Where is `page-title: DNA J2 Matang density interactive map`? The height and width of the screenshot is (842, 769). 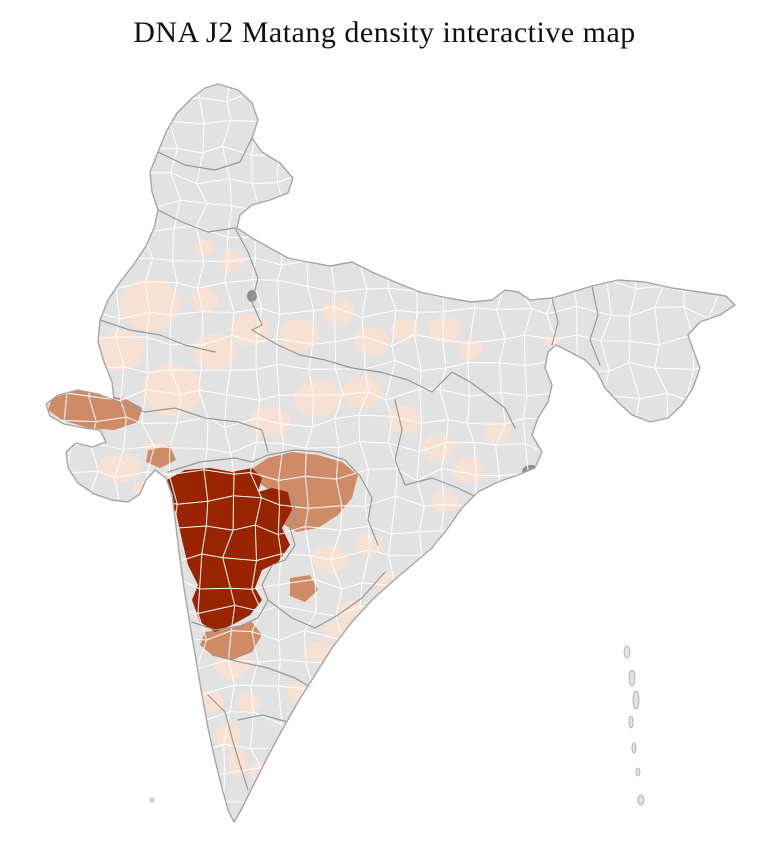
page-title: DNA J2 Matang density interactive map is located at coordinates (384, 32).